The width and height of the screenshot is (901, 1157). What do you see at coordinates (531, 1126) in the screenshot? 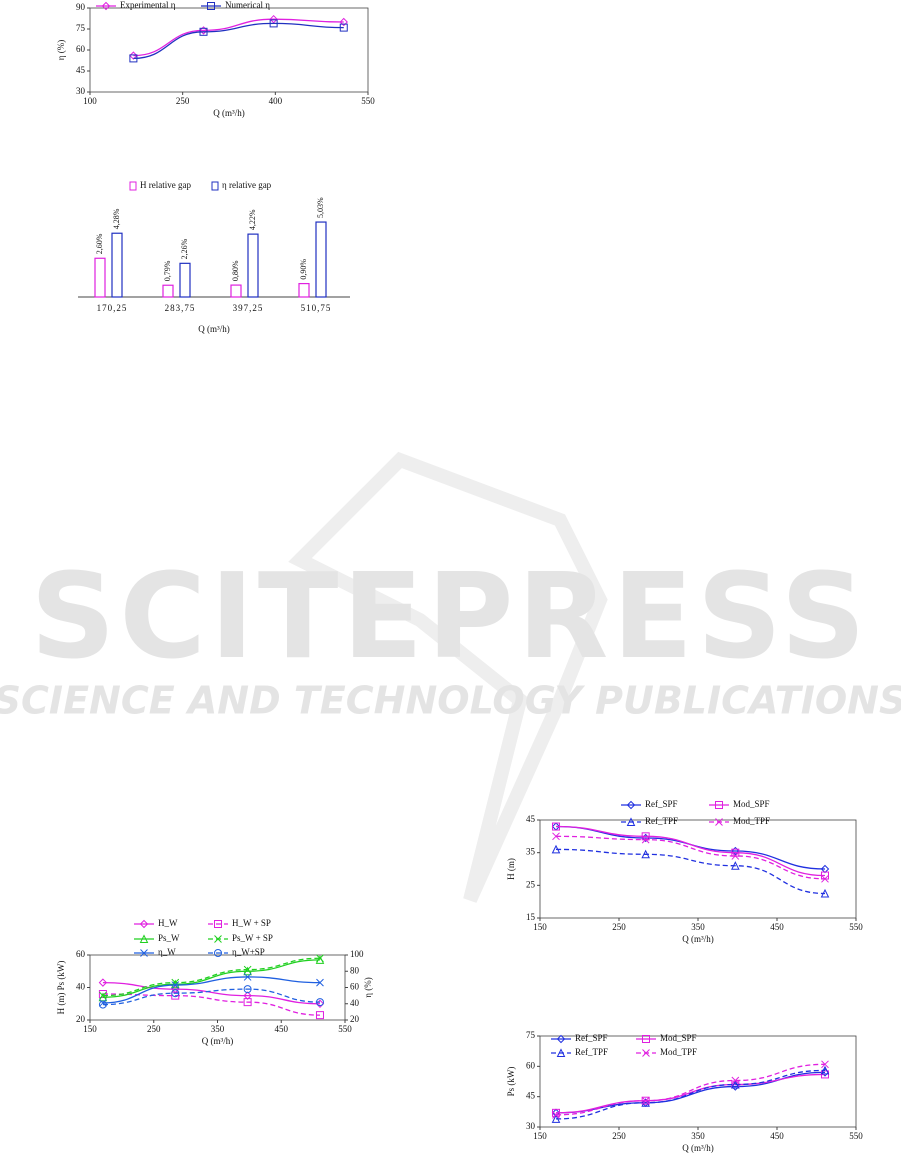
I see `y-tick-label: 30` at bounding box center [531, 1126].